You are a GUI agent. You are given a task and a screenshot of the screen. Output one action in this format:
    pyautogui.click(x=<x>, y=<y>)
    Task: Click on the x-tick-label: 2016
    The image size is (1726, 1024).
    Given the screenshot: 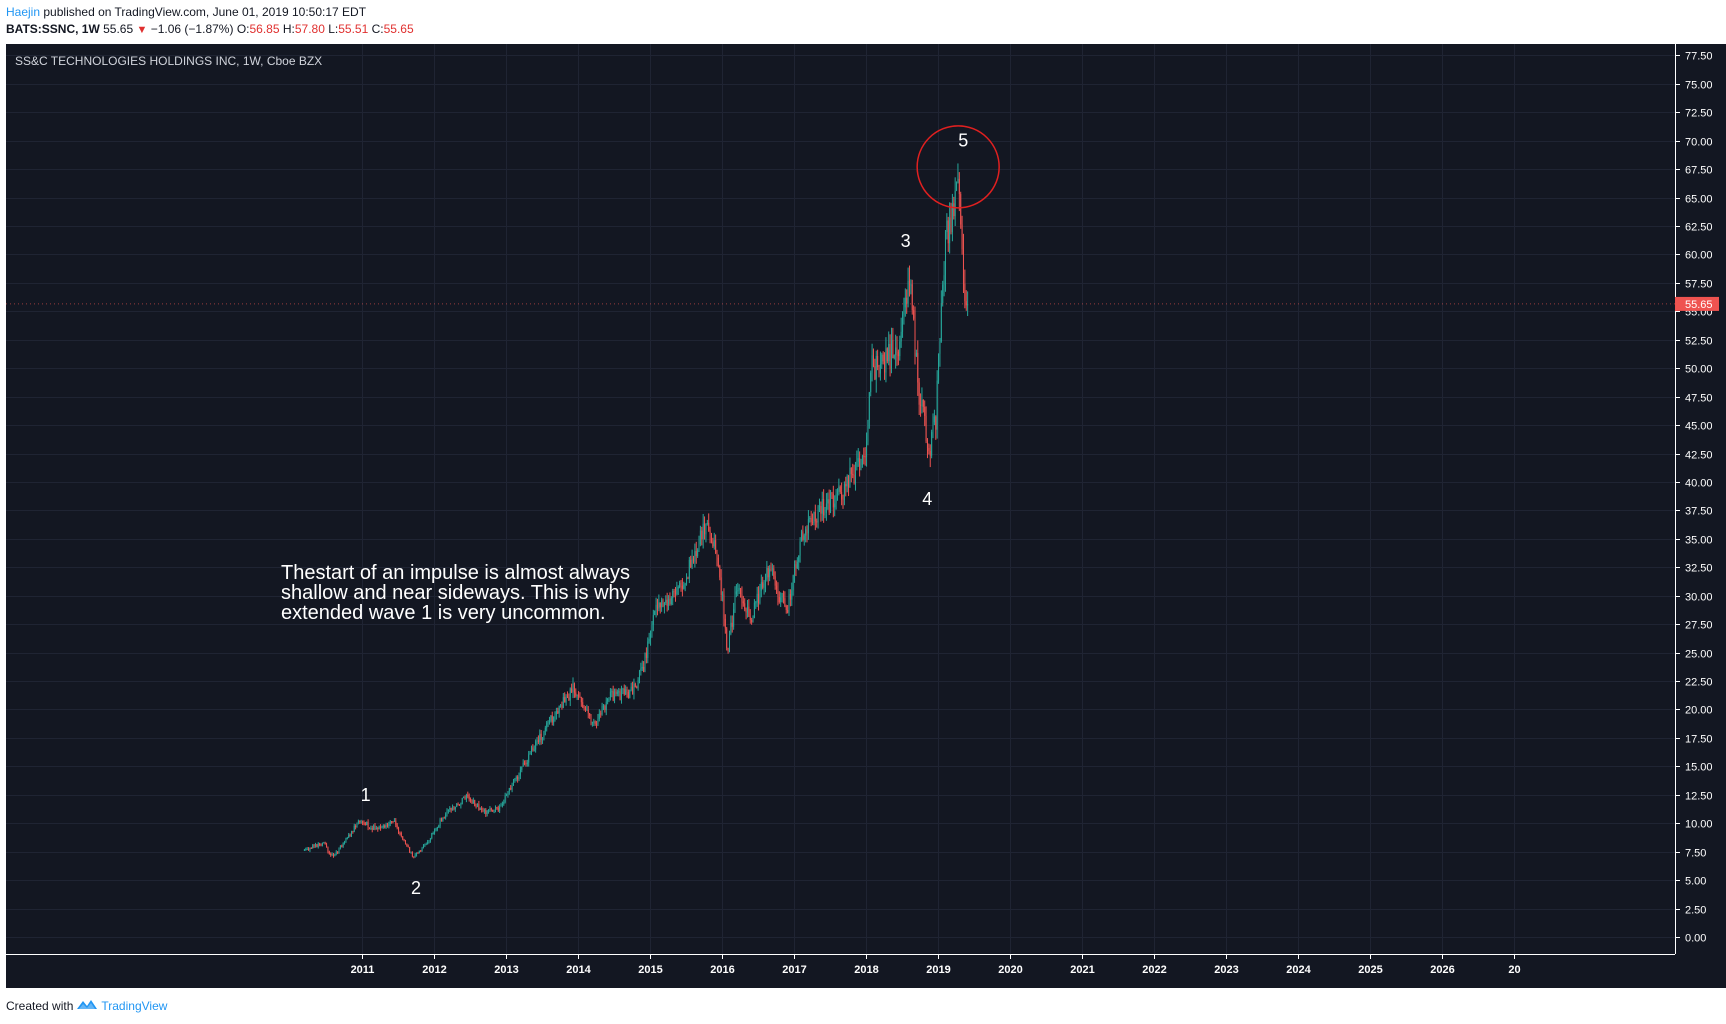 What is the action you would take?
    pyautogui.click(x=722, y=970)
    